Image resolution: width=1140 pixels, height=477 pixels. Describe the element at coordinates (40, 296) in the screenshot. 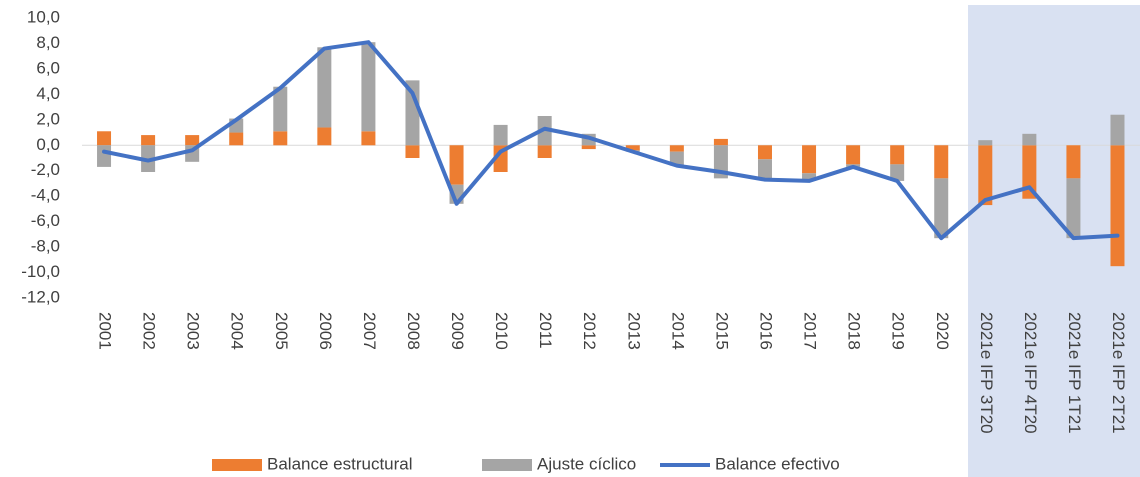

I see `y-tick-label: -12,0` at that location.